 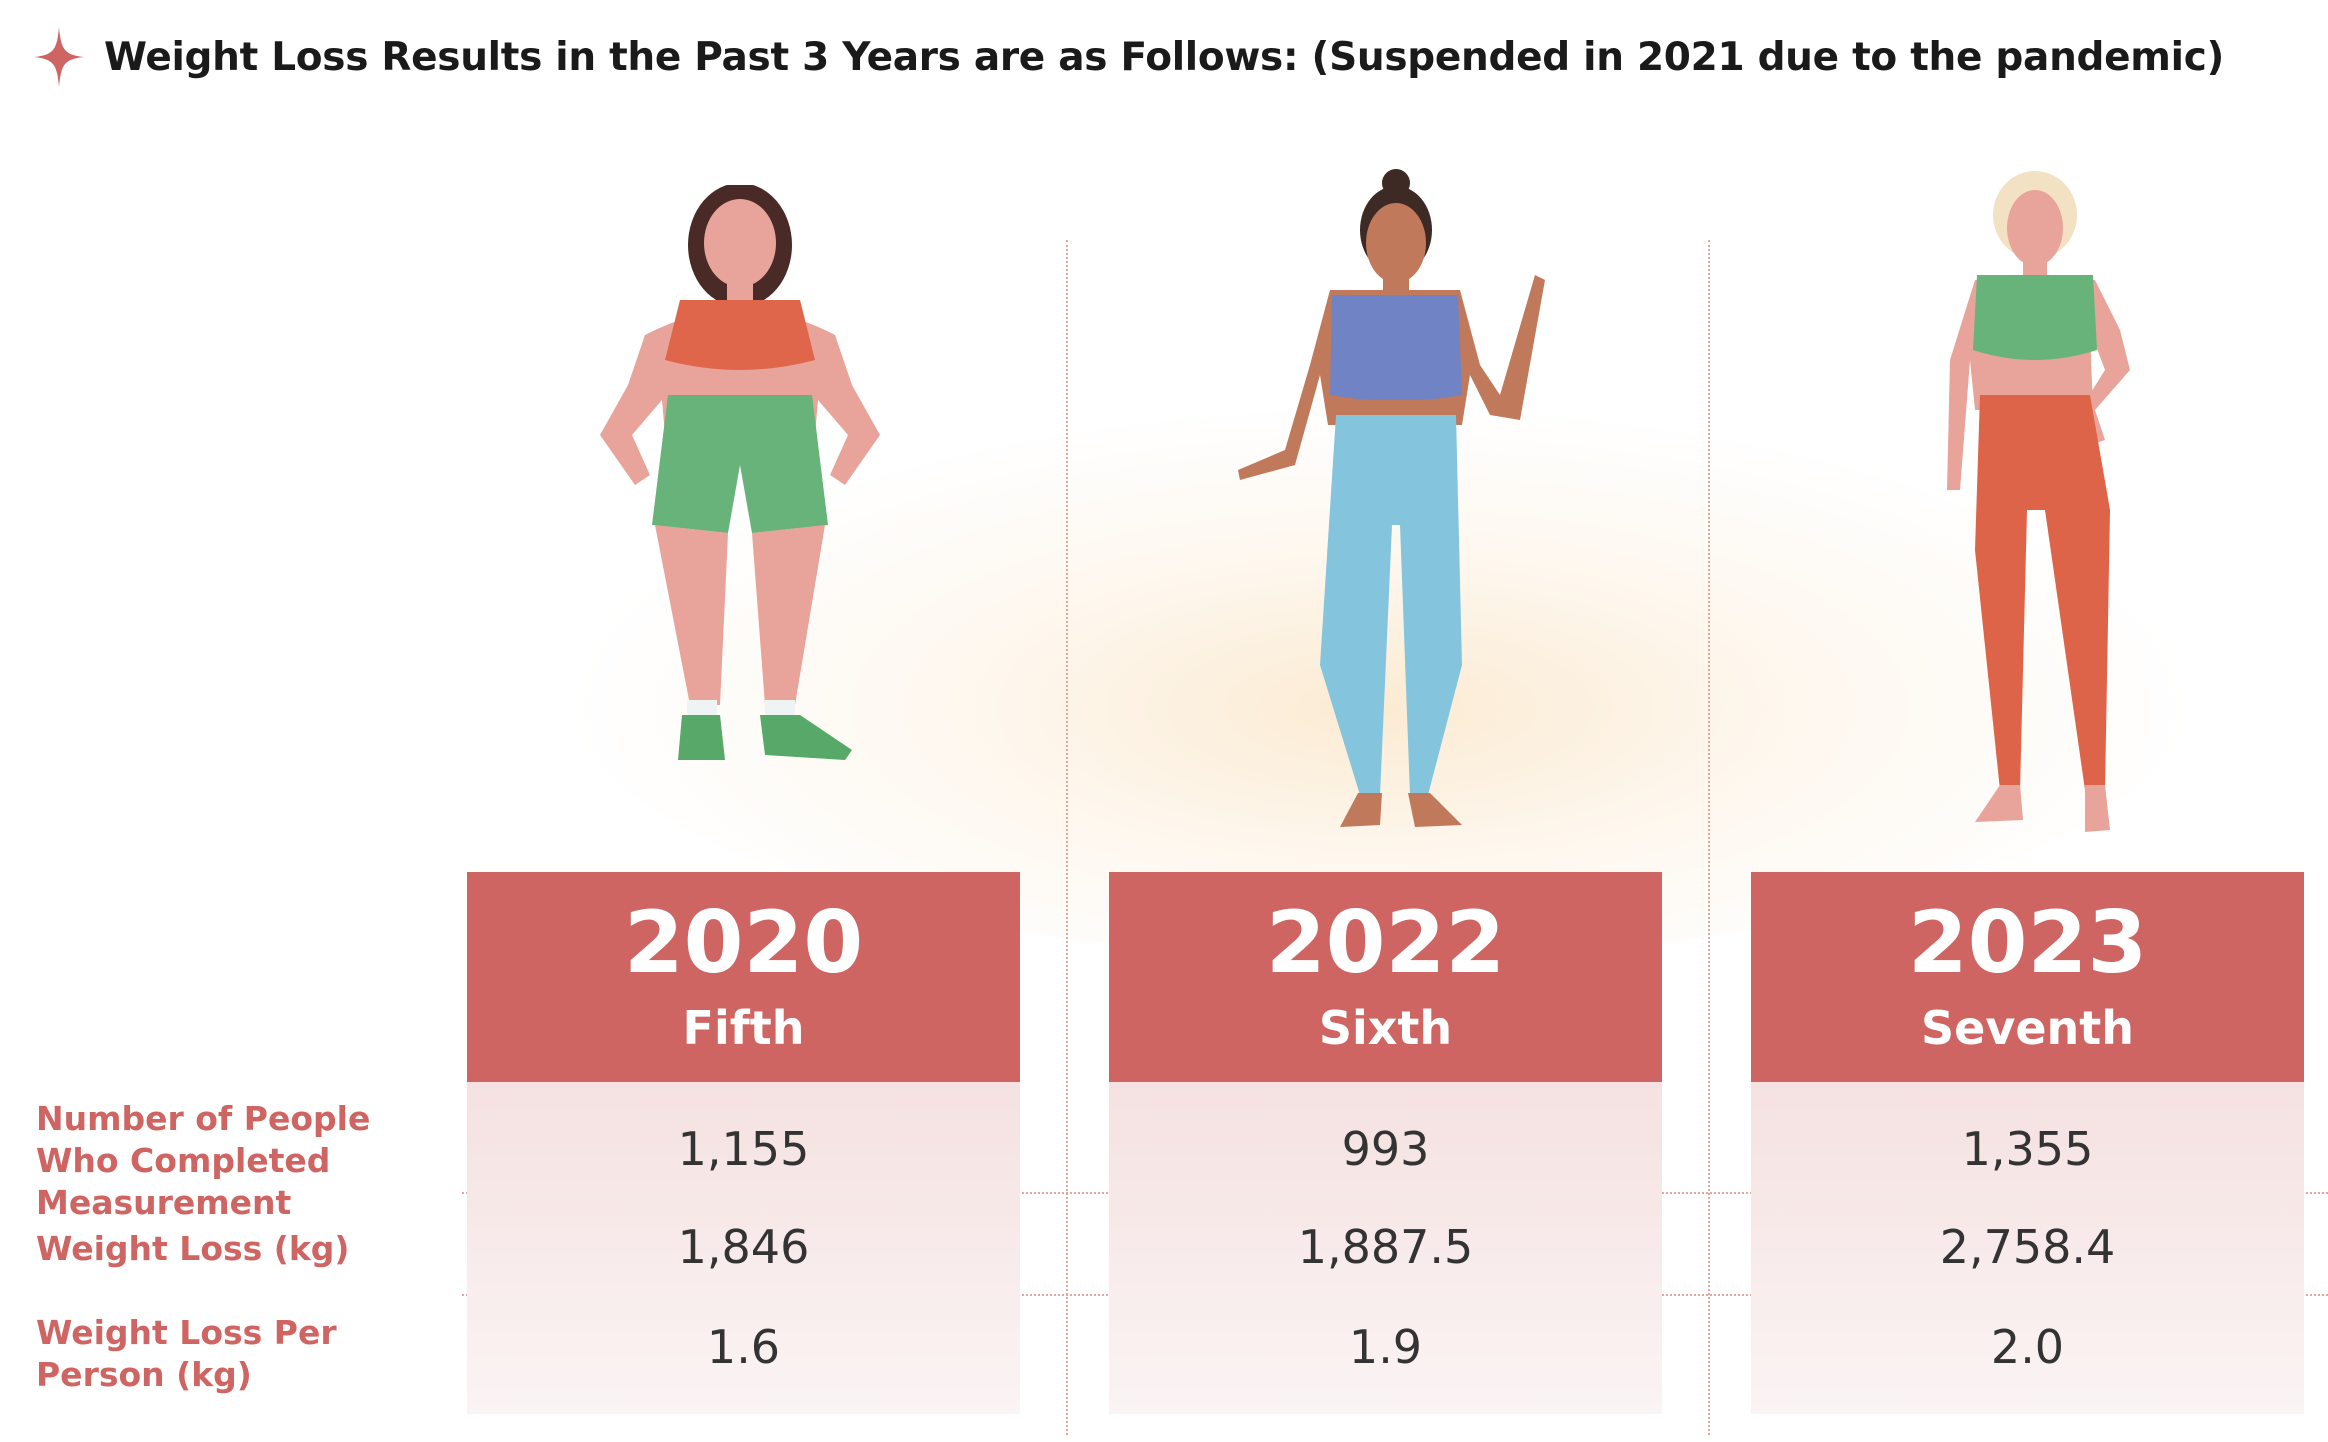 I want to click on column-2020: 2020 Fifth 1,155 1,846 1.6, so click(x=743, y=1143).